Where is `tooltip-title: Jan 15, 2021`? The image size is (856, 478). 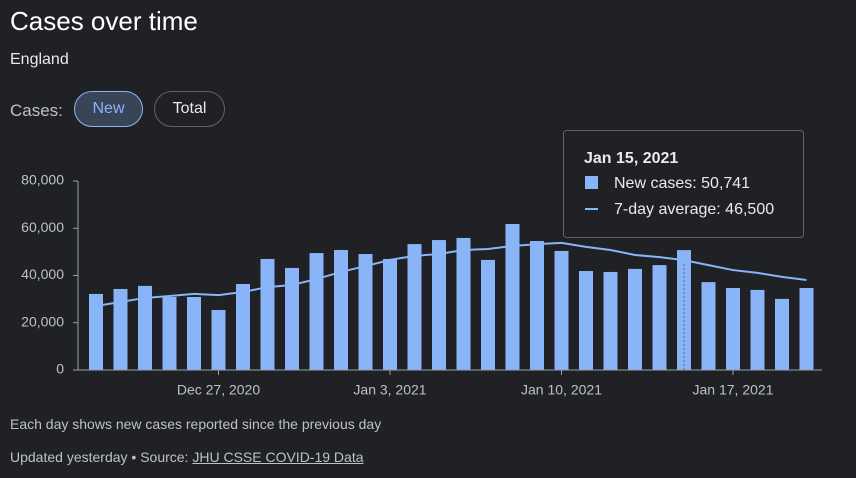 tooltip-title: Jan 15, 2021 is located at coordinates (631, 158).